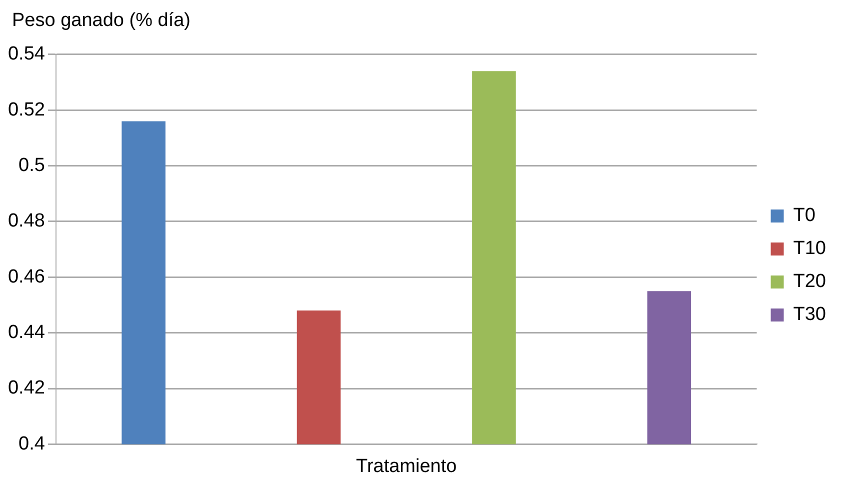 The image size is (846, 486). Describe the element at coordinates (26, 388) in the screenshot. I see `y-tick-label: 0.42` at that location.